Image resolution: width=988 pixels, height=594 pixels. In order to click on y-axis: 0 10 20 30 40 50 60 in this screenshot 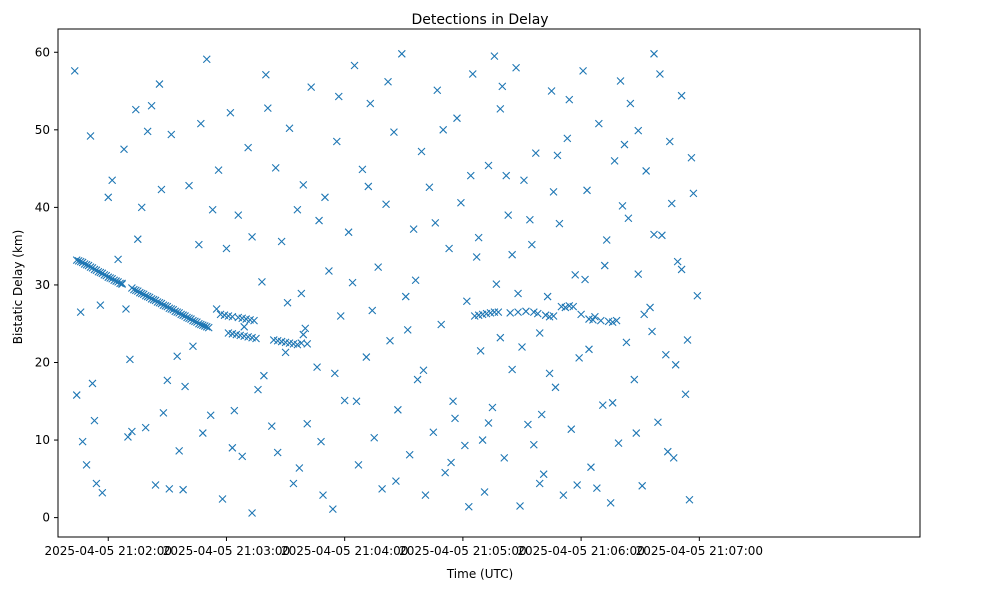, I will do `click(46, 285)`.